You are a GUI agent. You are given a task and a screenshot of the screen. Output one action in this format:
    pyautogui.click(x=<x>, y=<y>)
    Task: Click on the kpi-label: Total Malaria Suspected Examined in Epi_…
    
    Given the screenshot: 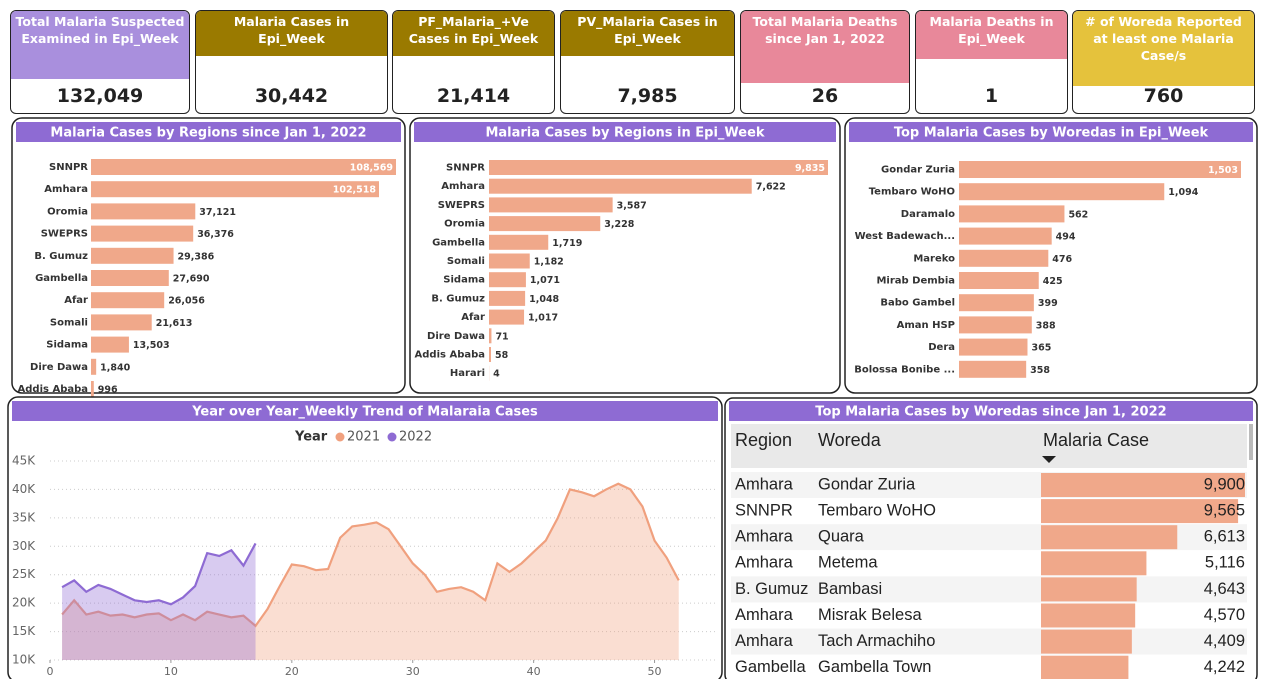 What is the action you would take?
    pyautogui.click(x=100, y=45)
    